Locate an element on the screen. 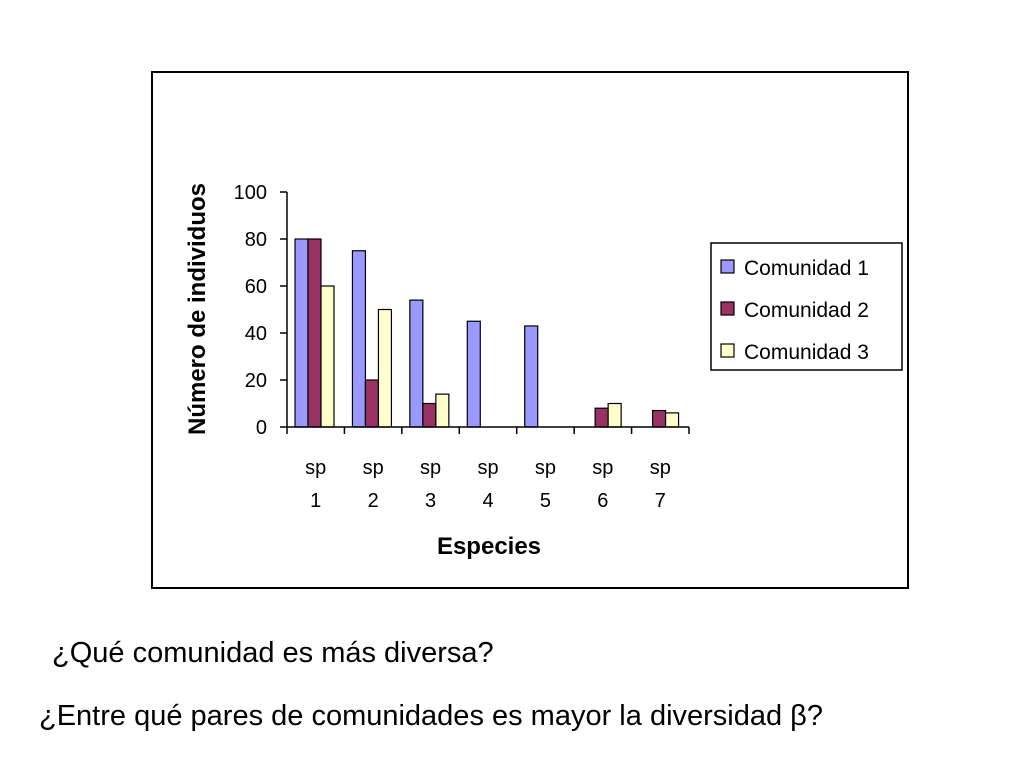 The width and height of the screenshot is (1024, 768). y-axis-title: Número de individuos is located at coordinates (197, 309).